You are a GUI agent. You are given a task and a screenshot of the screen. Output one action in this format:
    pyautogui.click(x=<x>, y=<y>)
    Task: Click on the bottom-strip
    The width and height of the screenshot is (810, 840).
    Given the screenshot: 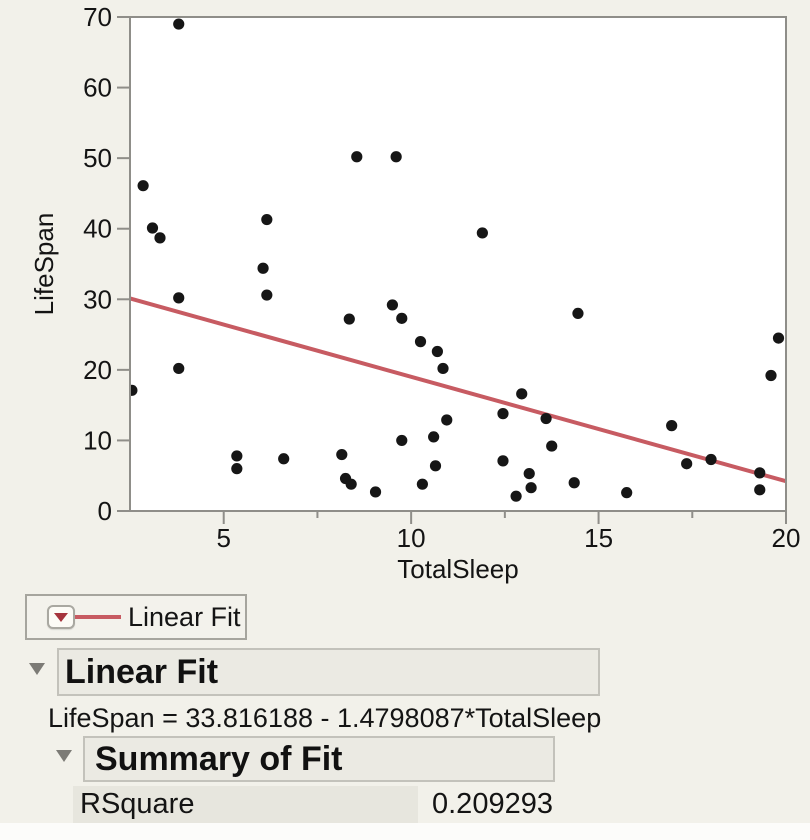 What is the action you would take?
    pyautogui.click(x=405, y=831)
    